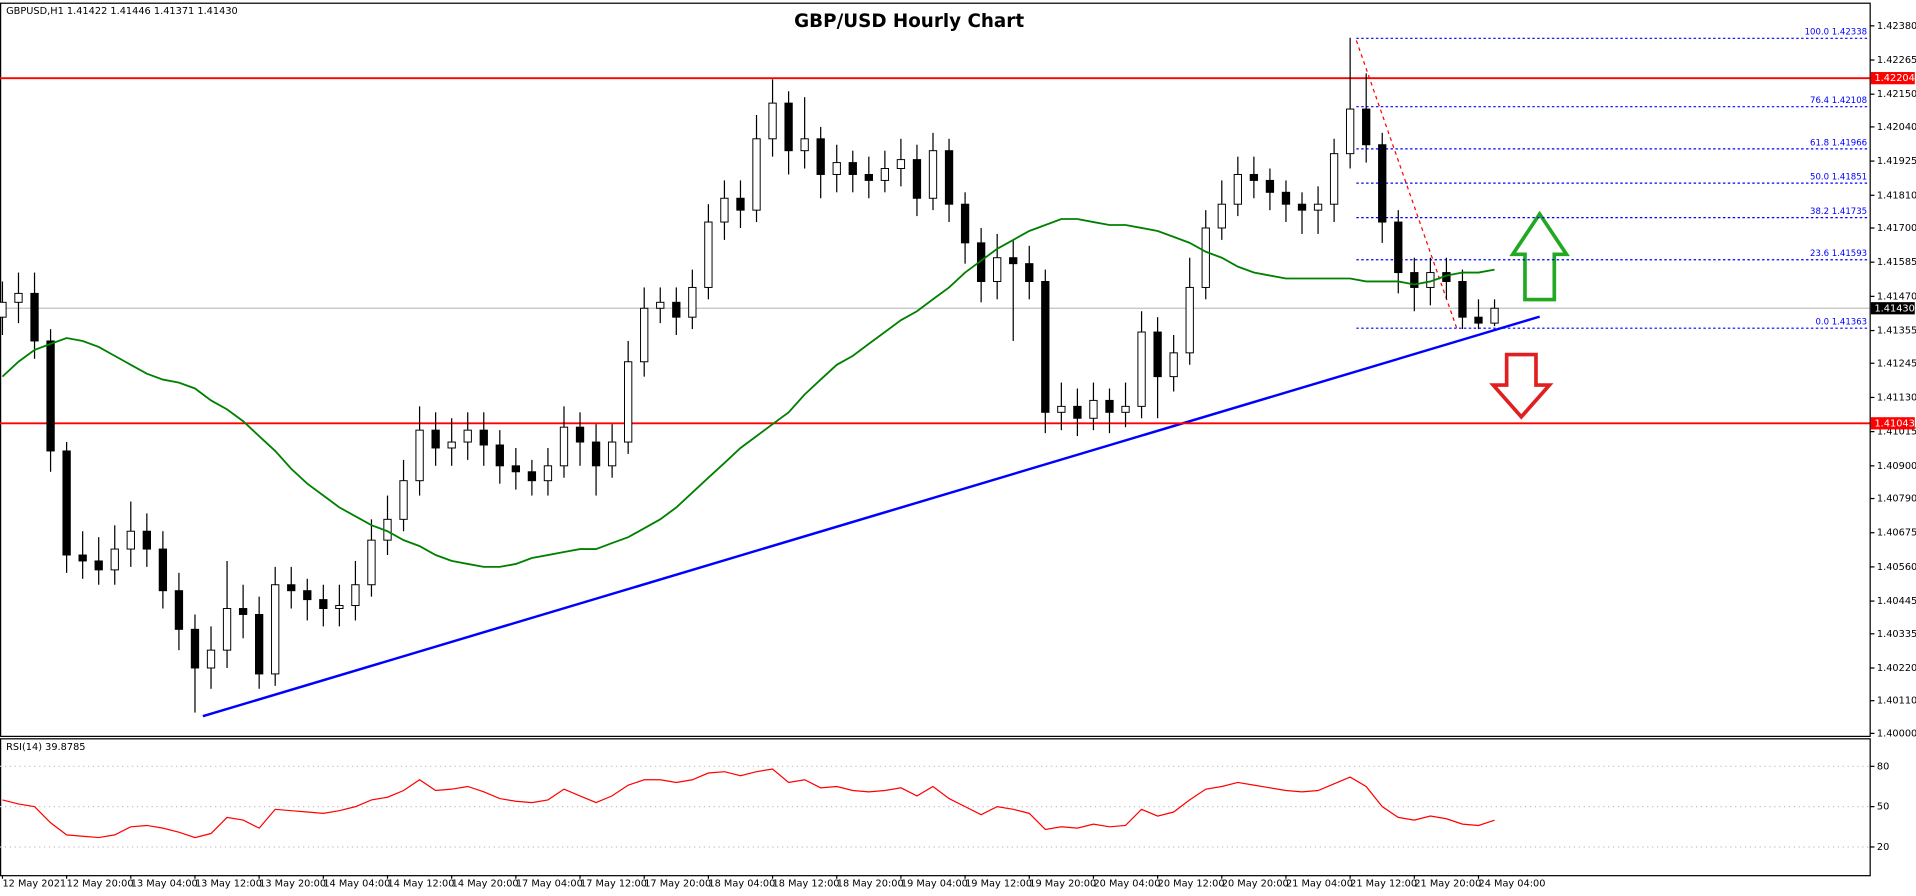 The image size is (1916, 896). I want to click on y-tick-label: 1.40560, so click(1896, 567).